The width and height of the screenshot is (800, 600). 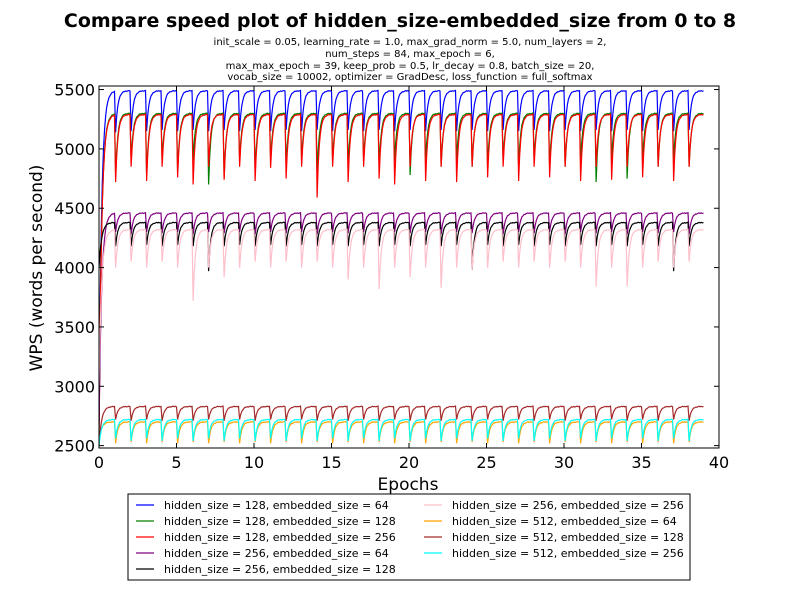 What do you see at coordinates (568, 553) in the screenshot?
I see `legend-entry: hidden_size = 512, embedded_size = 256` at bounding box center [568, 553].